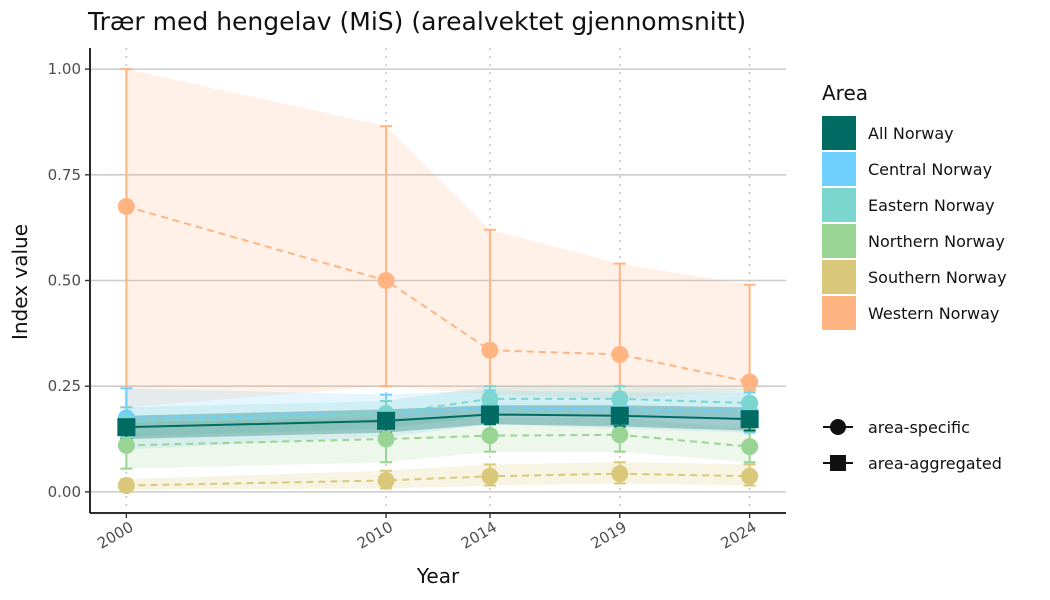 Image resolution: width=1050 pixels, height=600 pixels. Describe the element at coordinates (839, 205) in the screenshot. I see `legend-swatch-eastern-norway` at that location.